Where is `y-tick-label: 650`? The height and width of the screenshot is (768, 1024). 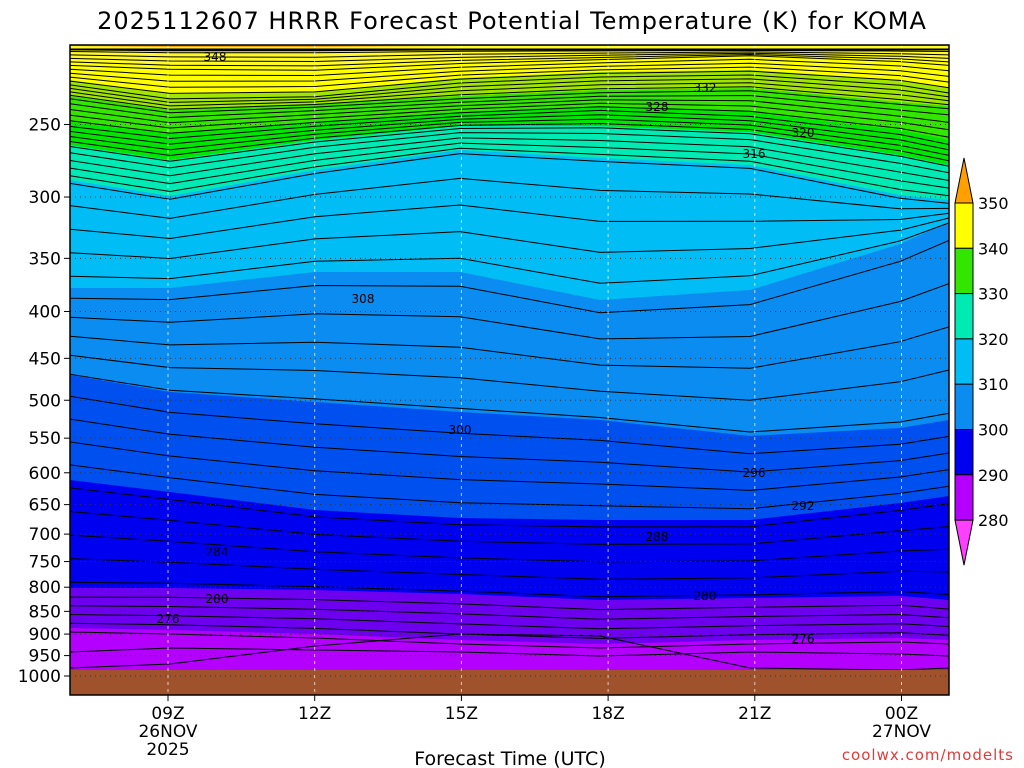 y-tick-label: 650 is located at coordinates (45, 506).